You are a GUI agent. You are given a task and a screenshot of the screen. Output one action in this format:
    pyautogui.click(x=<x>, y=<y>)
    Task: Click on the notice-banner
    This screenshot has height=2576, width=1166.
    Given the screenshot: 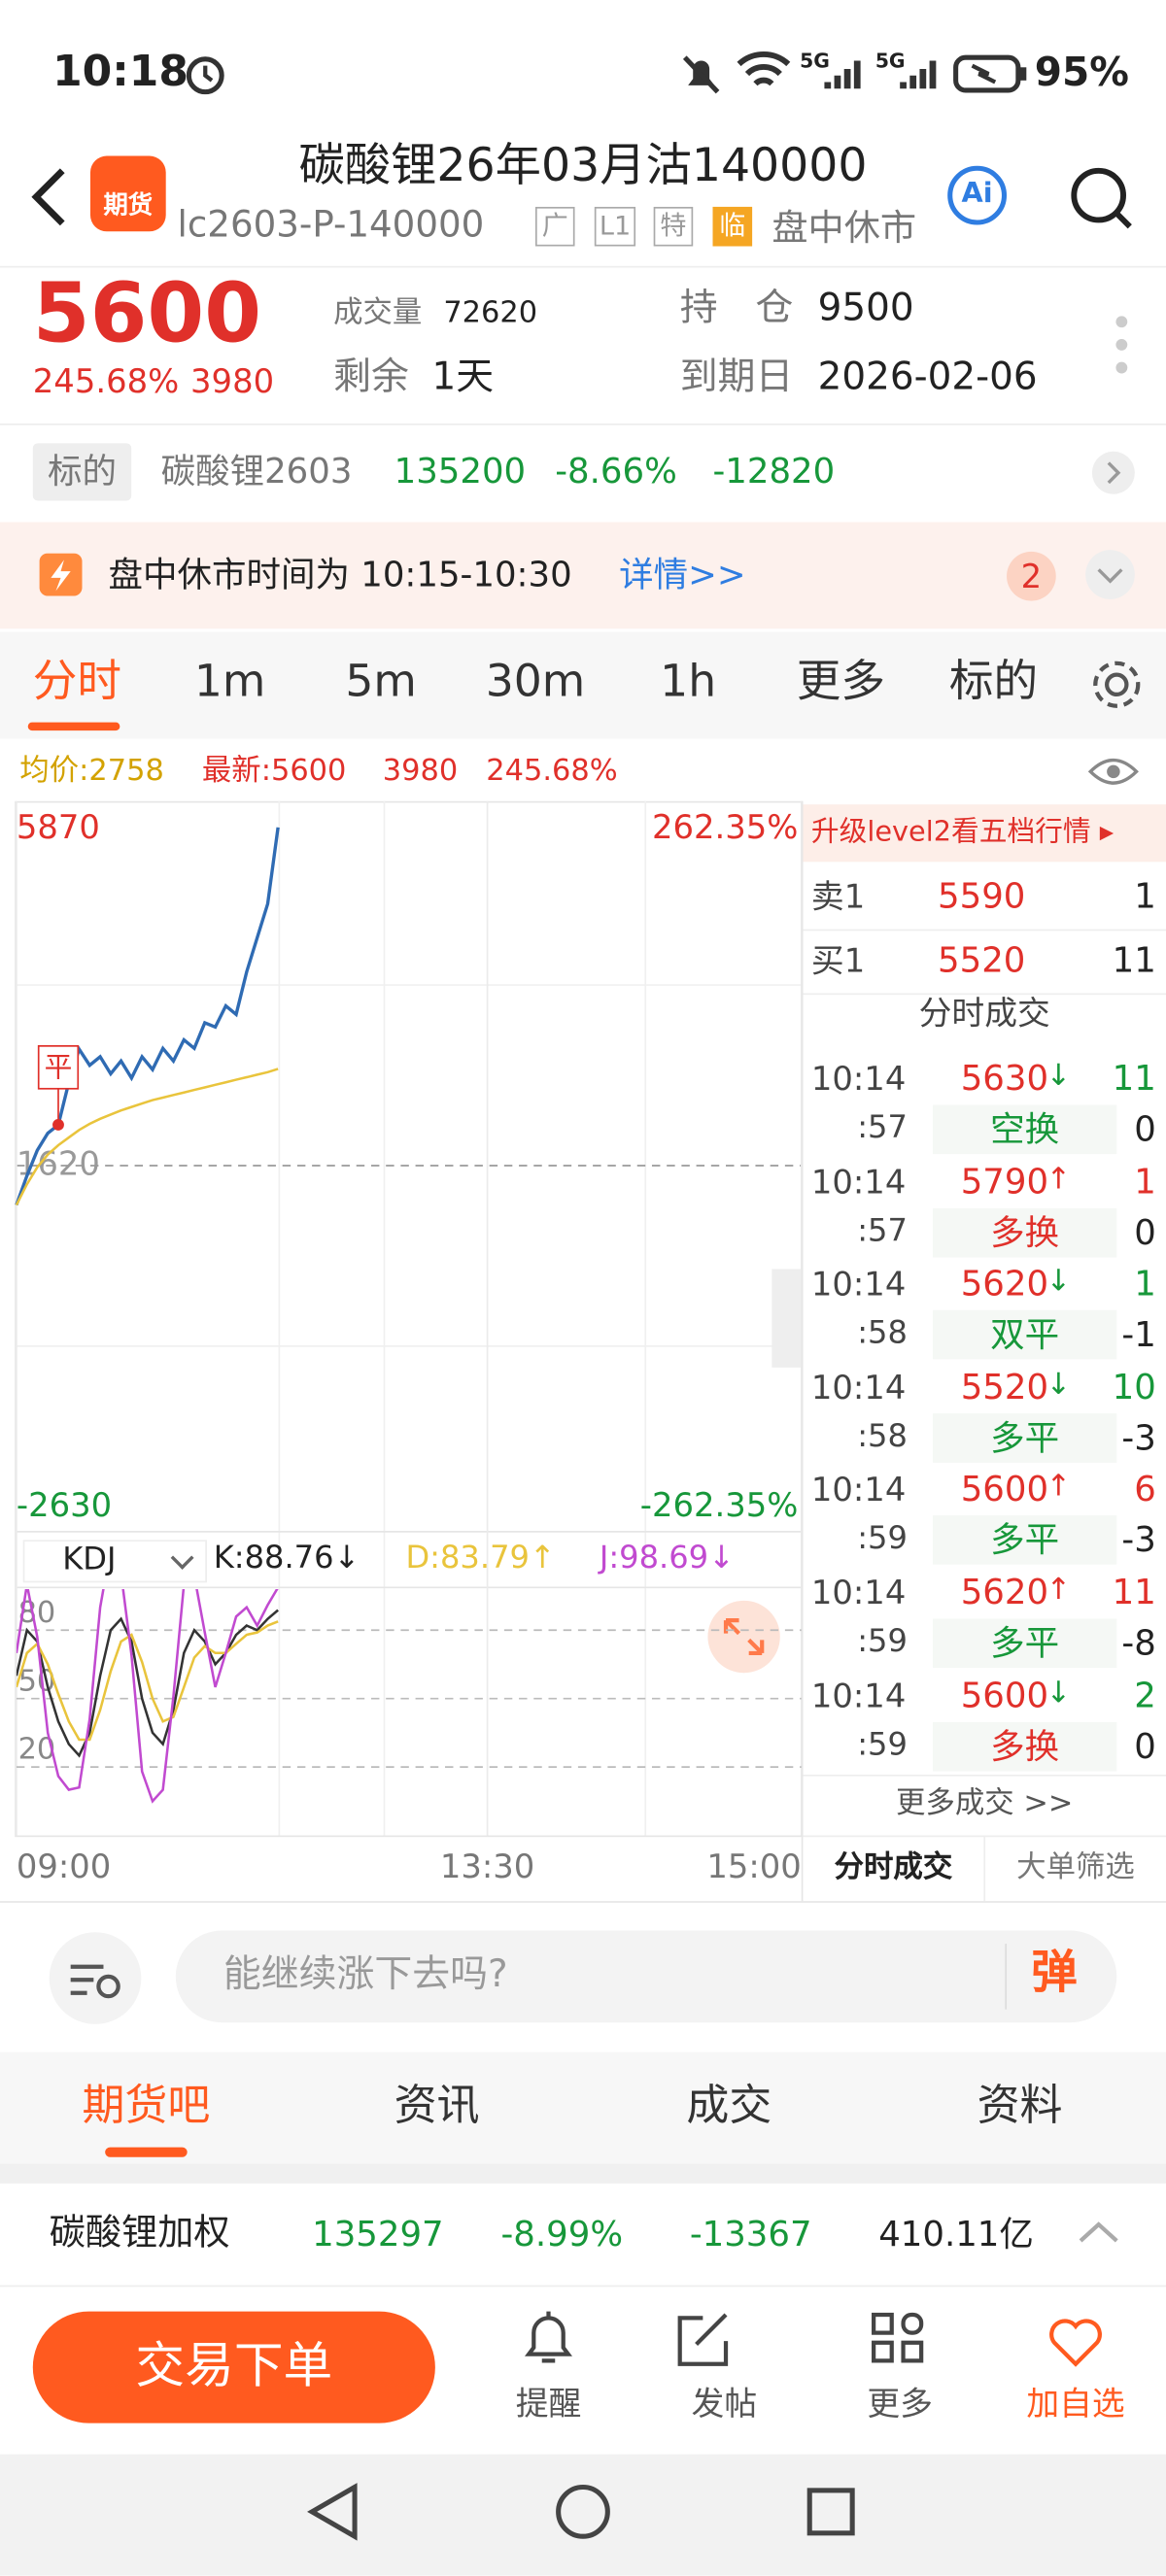 What is the action you would take?
    pyautogui.click(x=583, y=575)
    